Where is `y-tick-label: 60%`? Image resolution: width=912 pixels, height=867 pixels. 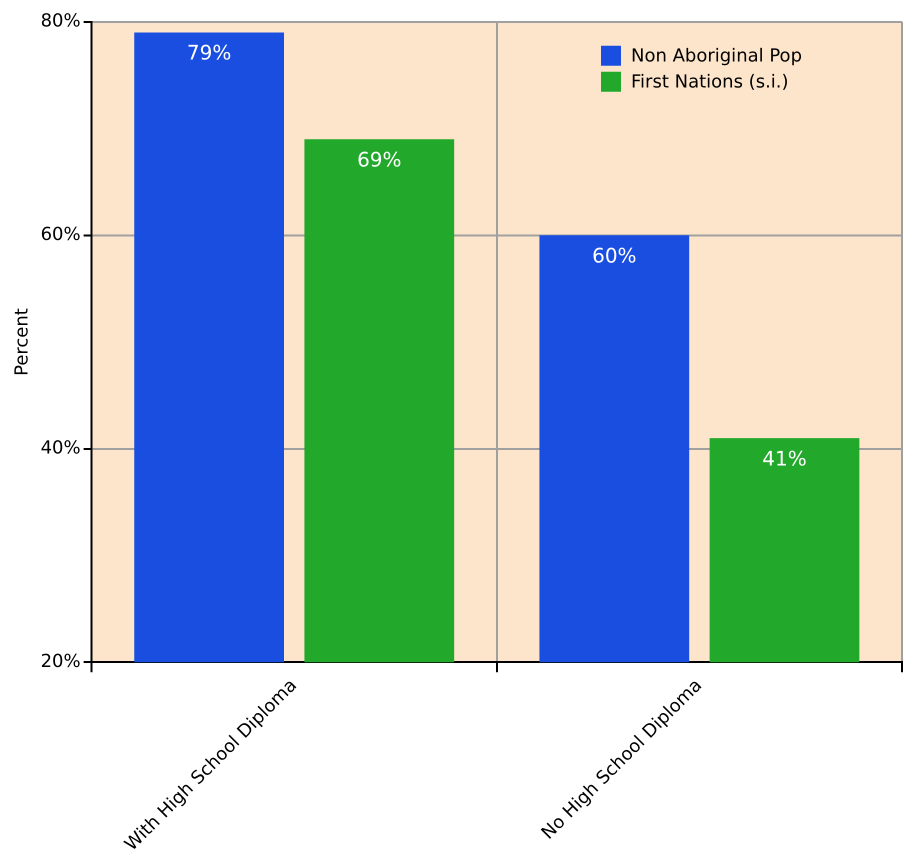 y-tick-label: 60% is located at coordinates (60, 234).